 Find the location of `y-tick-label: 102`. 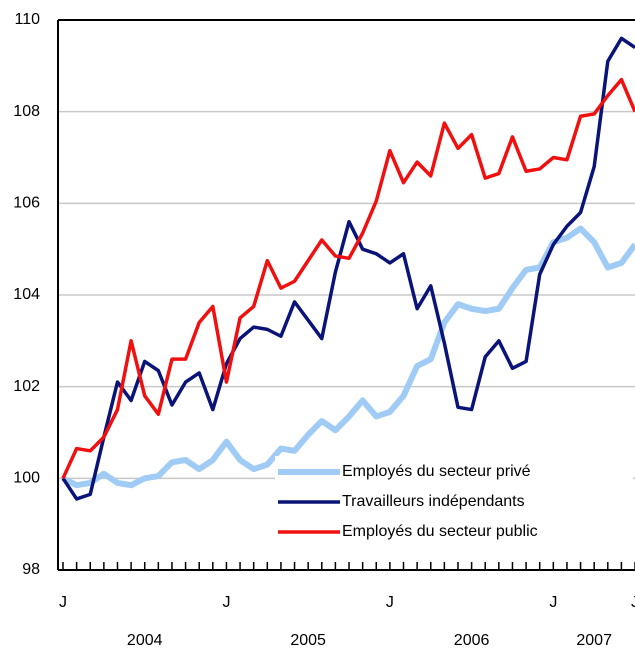

y-tick-label: 102 is located at coordinates (26, 386).